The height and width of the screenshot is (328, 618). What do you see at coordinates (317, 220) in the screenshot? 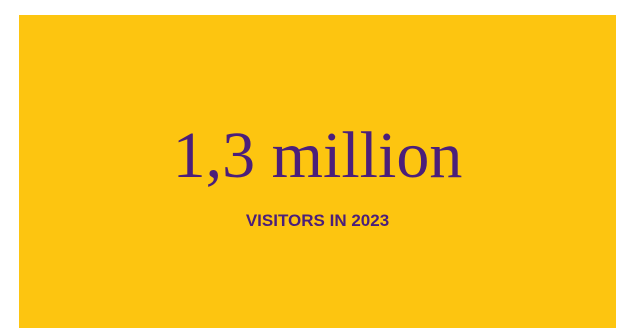
I see `stat-label: VISITORS IN 2023` at bounding box center [317, 220].